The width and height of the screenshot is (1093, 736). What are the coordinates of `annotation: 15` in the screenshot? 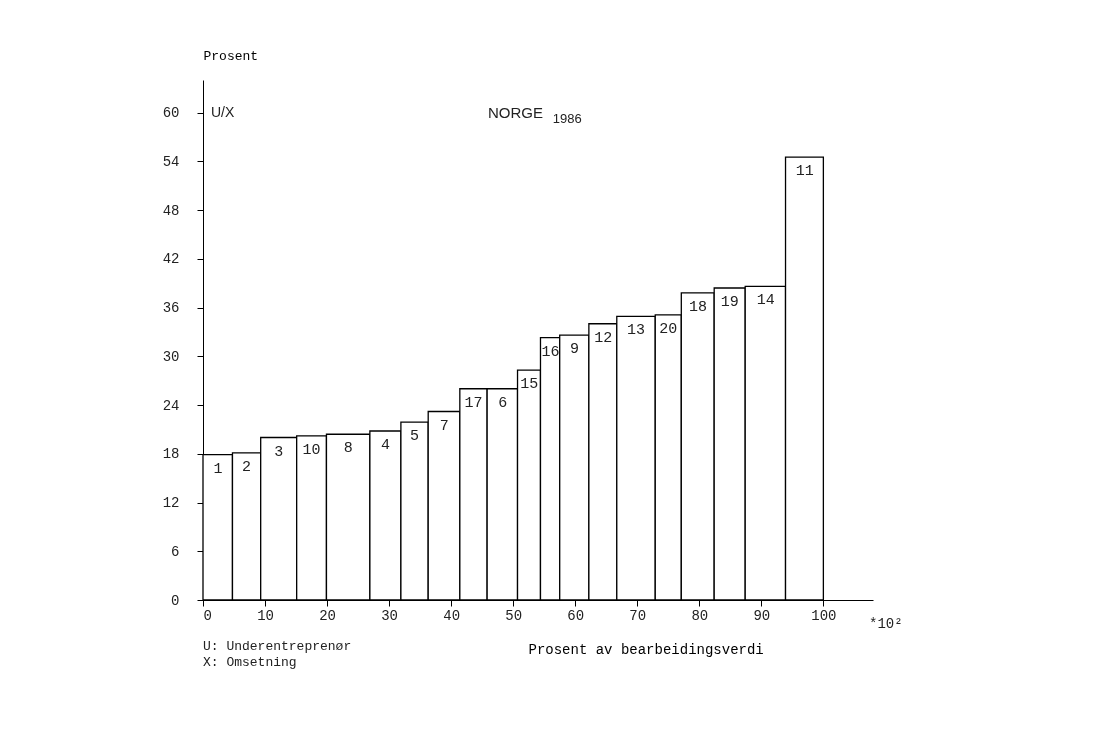 It's located at (529, 385).